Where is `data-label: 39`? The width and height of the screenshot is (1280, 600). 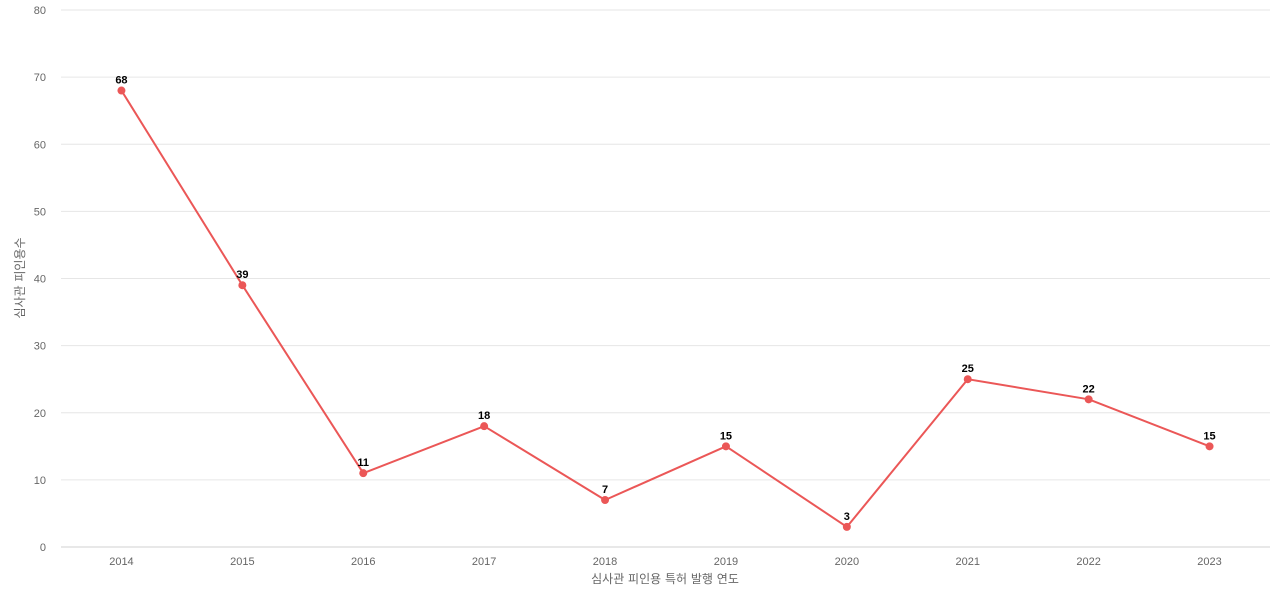 data-label: 39 is located at coordinates (242, 275).